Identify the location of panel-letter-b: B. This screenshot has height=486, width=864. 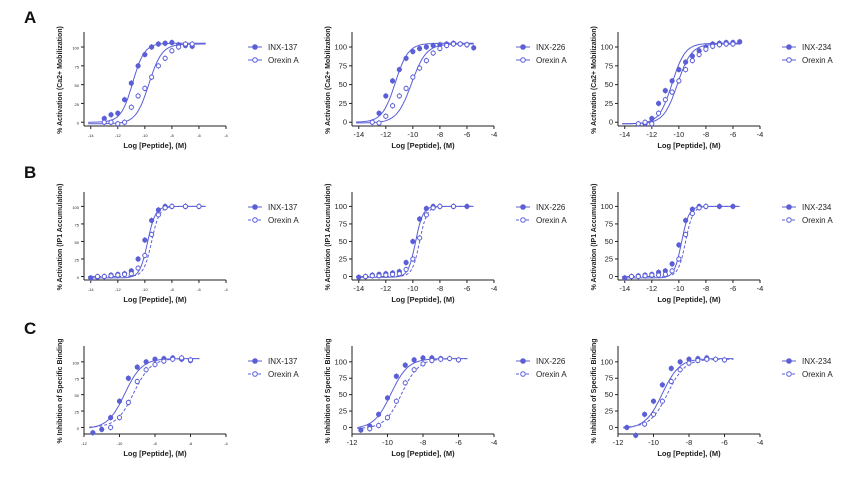
(30, 172).